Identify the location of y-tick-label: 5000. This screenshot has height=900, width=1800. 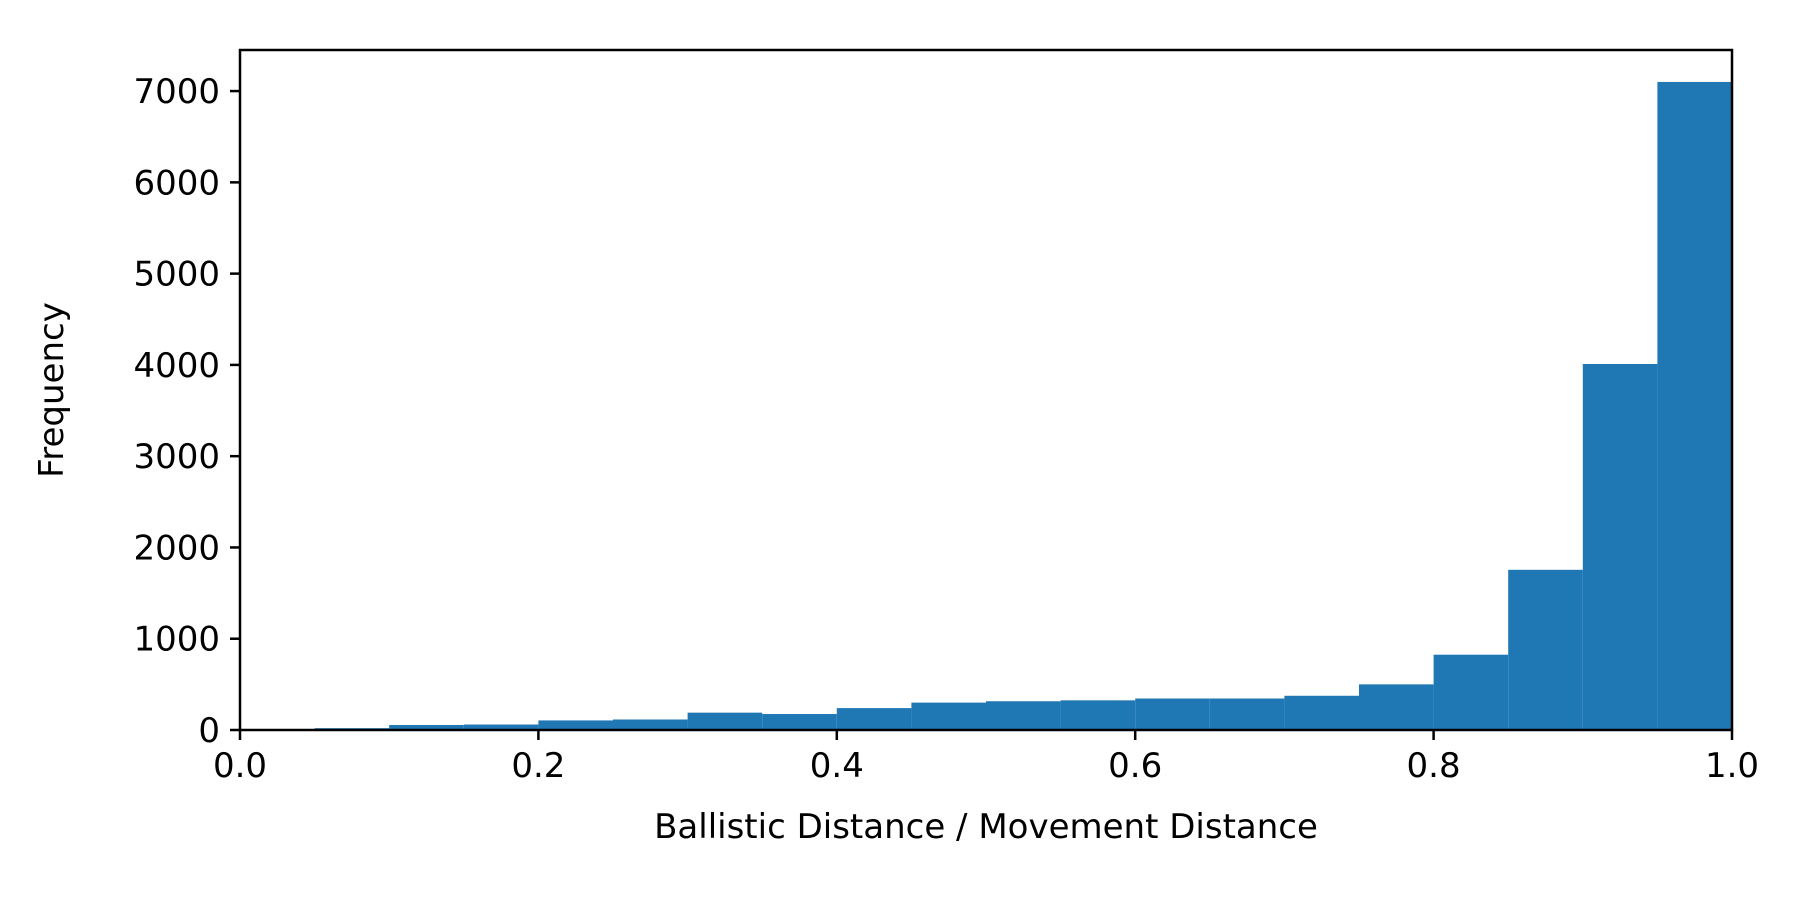
(176, 275).